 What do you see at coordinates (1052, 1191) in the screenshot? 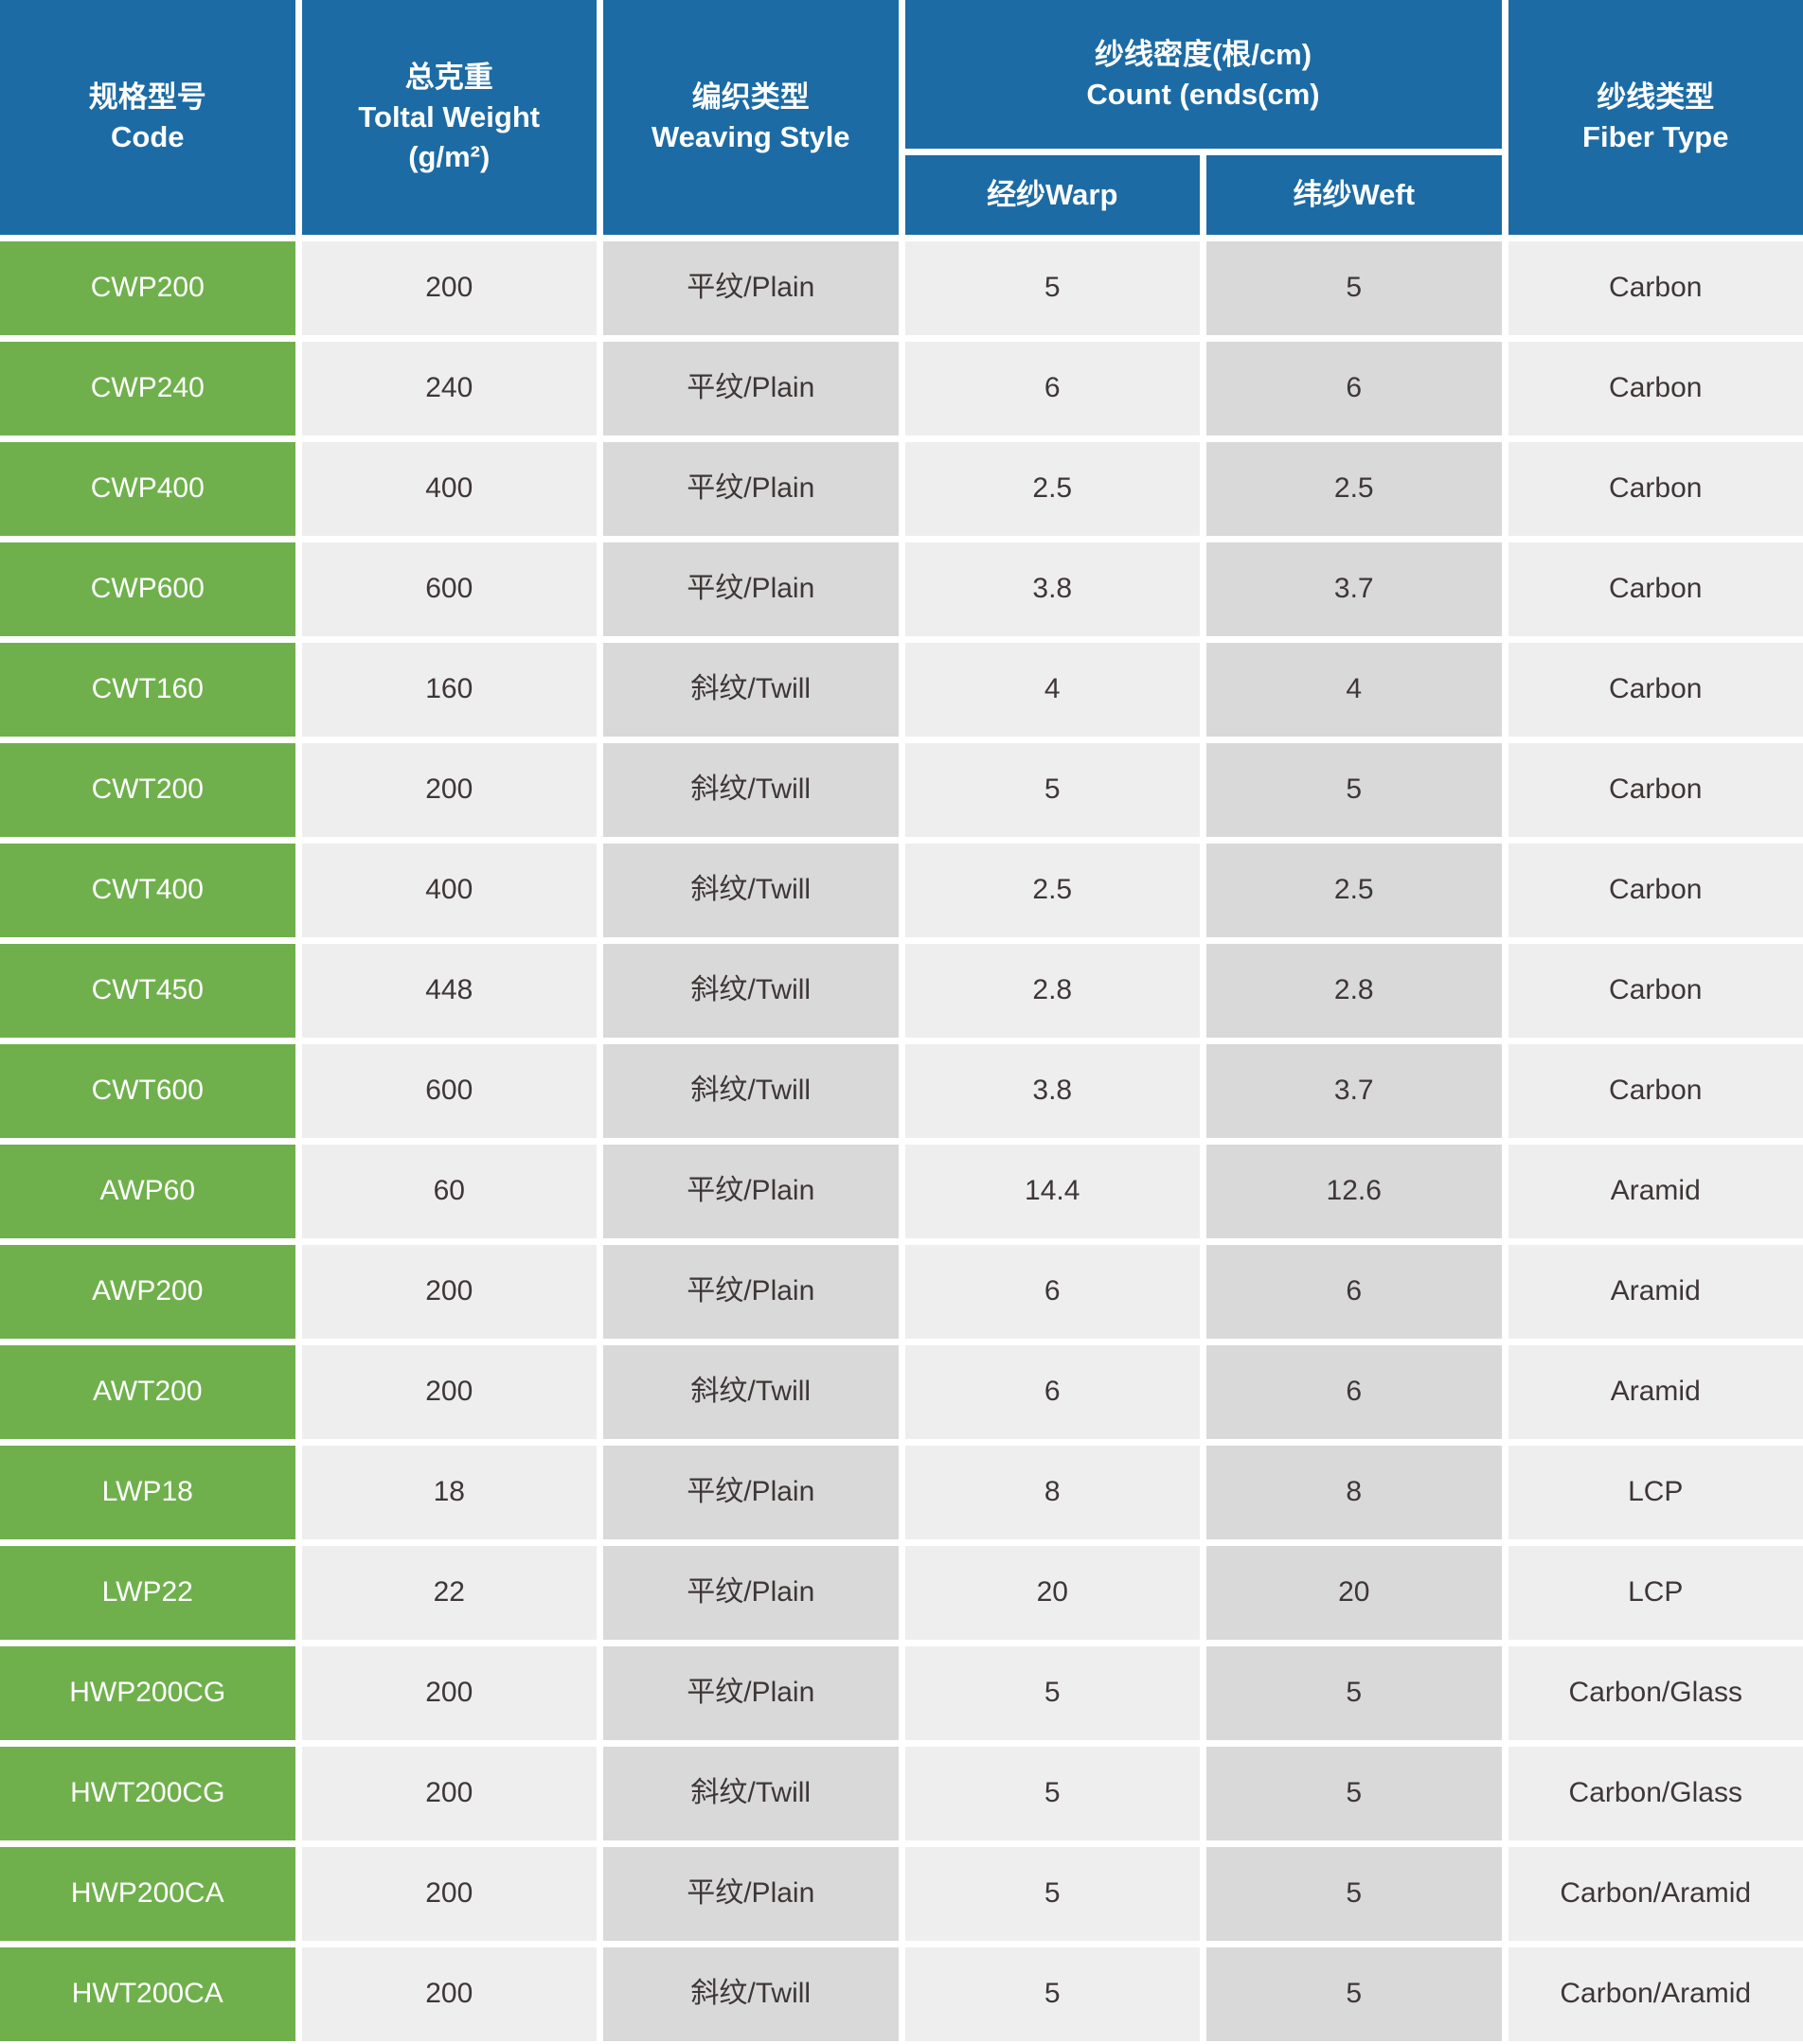
I see `cell-warp: 14.4` at bounding box center [1052, 1191].